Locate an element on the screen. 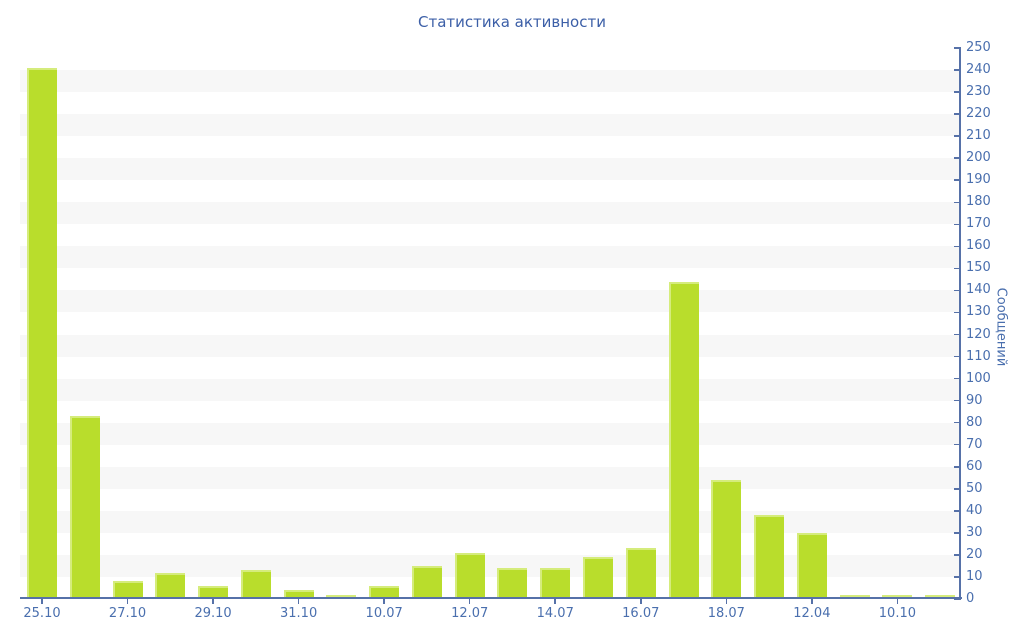  y-tick-label: 210 is located at coordinates (978, 136).